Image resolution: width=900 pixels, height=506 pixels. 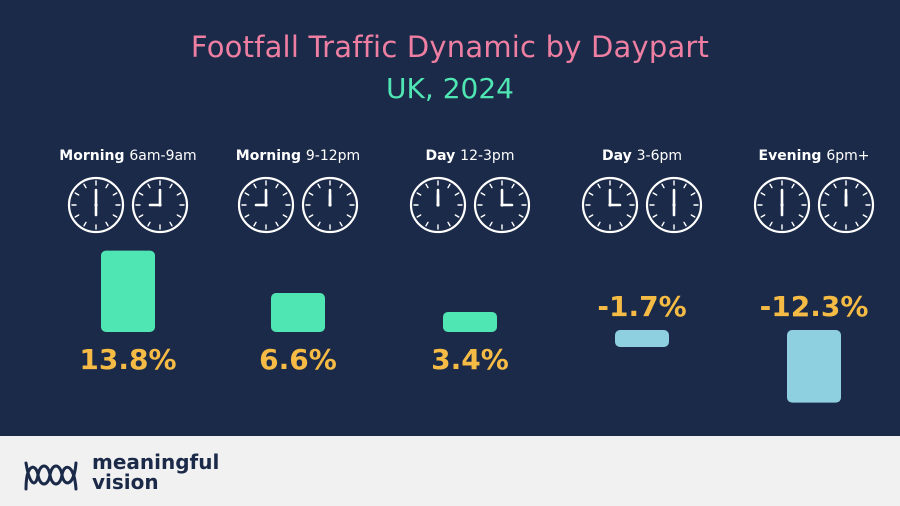 What do you see at coordinates (450, 88) in the screenshot?
I see `chart-subtitle: UK, 2024` at bounding box center [450, 88].